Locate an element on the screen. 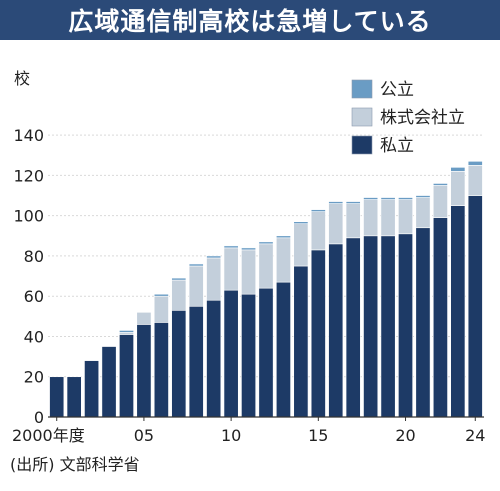 The height and width of the screenshot is (491, 500). chart-title: 広域通信制高校は急増している is located at coordinates (250, 20).